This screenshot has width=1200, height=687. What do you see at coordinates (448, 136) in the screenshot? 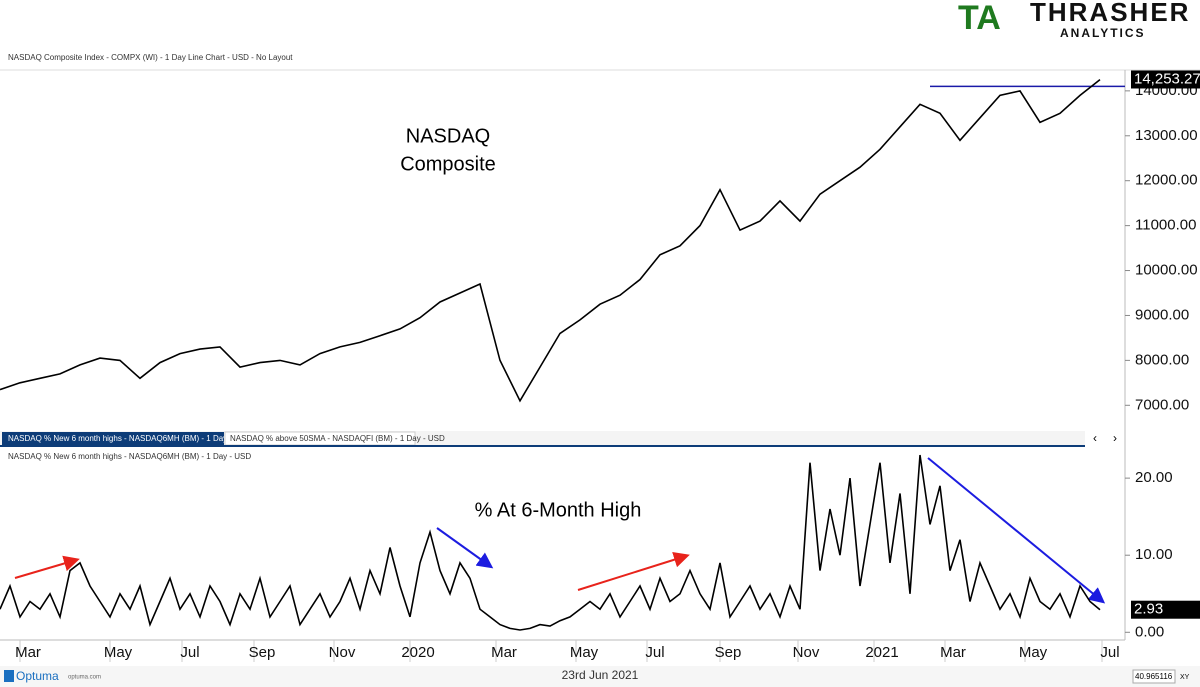
I see `annotation: NASDAQ` at bounding box center [448, 136].